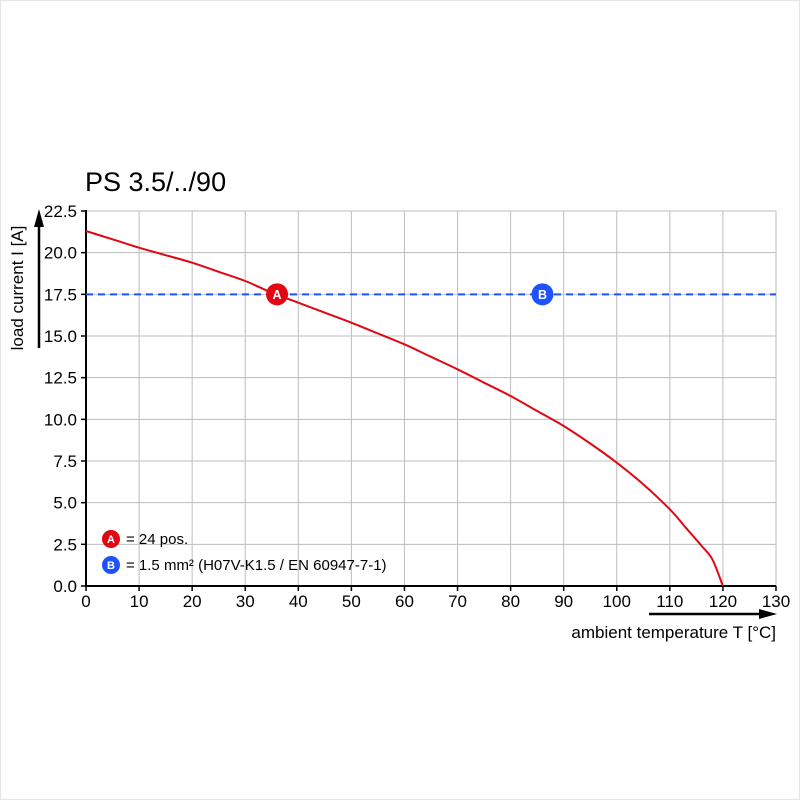 This screenshot has width=800, height=801. What do you see at coordinates (139, 601) in the screenshot?
I see `x-tick-label: 10` at bounding box center [139, 601].